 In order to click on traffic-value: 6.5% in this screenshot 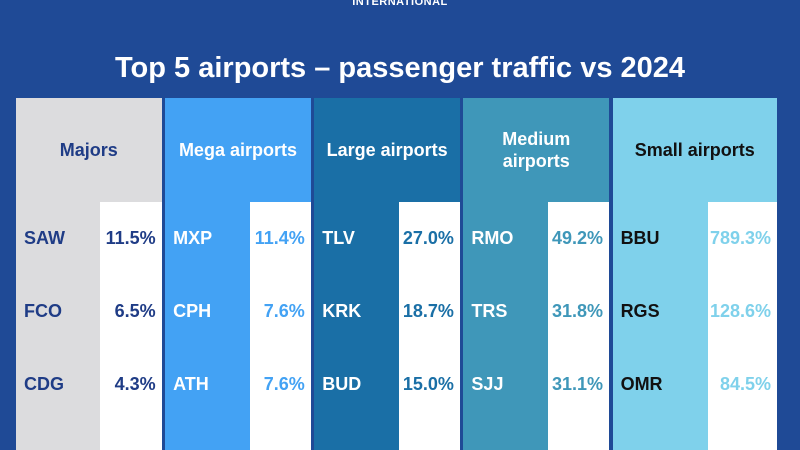, I will do `click(135, 310)`.